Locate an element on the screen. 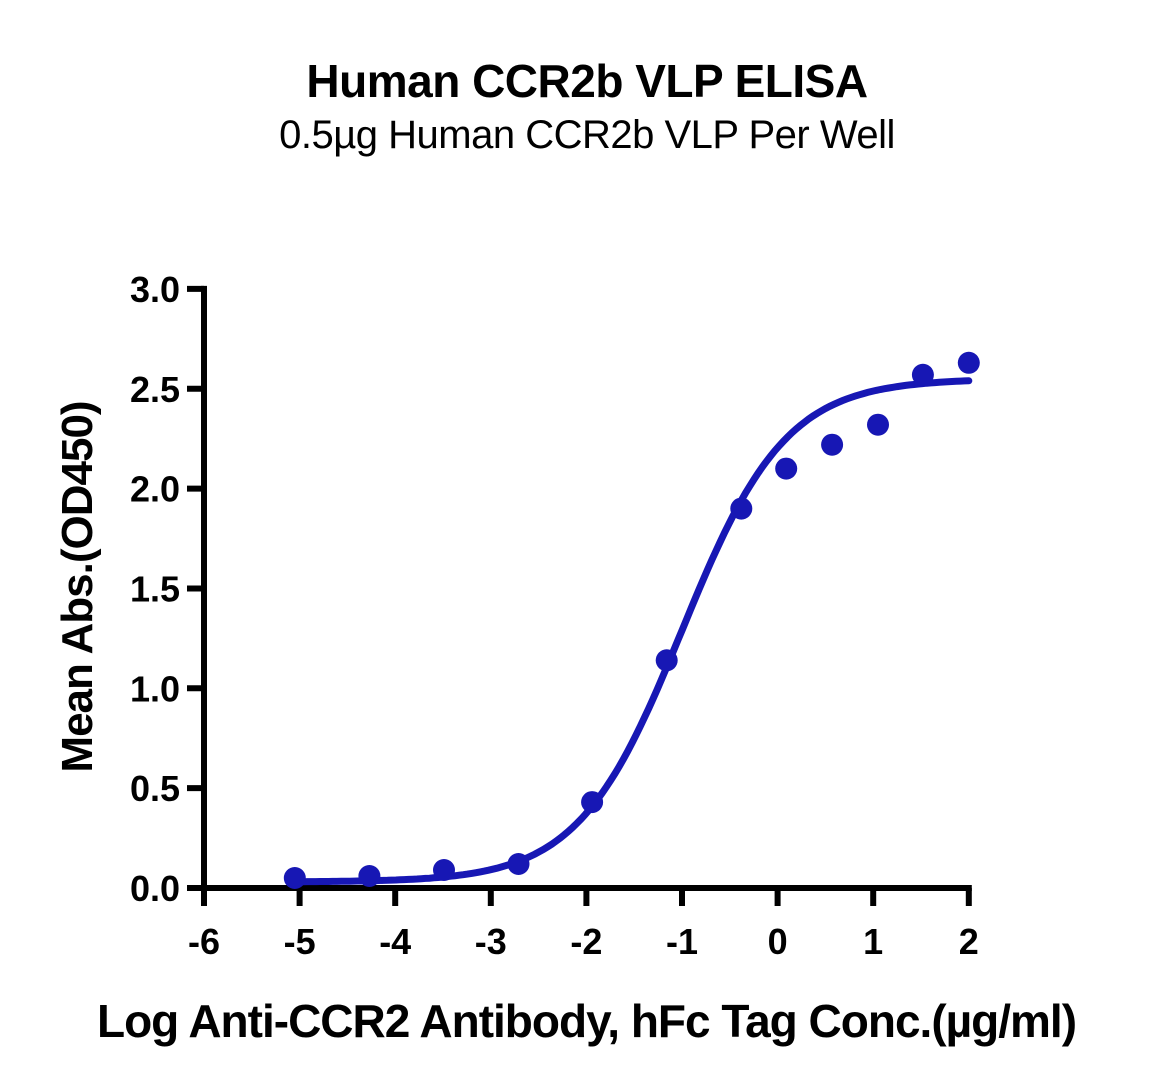 This screenshot has width=1156, height=1087. y-tick-label: 2.0 is located at coordinates (155, 489).